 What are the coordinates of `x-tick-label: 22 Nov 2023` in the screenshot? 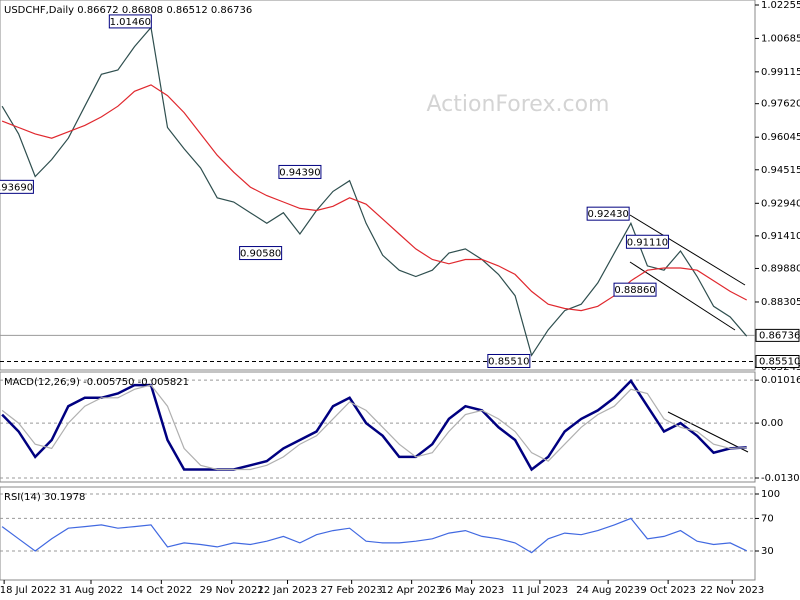 It's located at (732, 590).